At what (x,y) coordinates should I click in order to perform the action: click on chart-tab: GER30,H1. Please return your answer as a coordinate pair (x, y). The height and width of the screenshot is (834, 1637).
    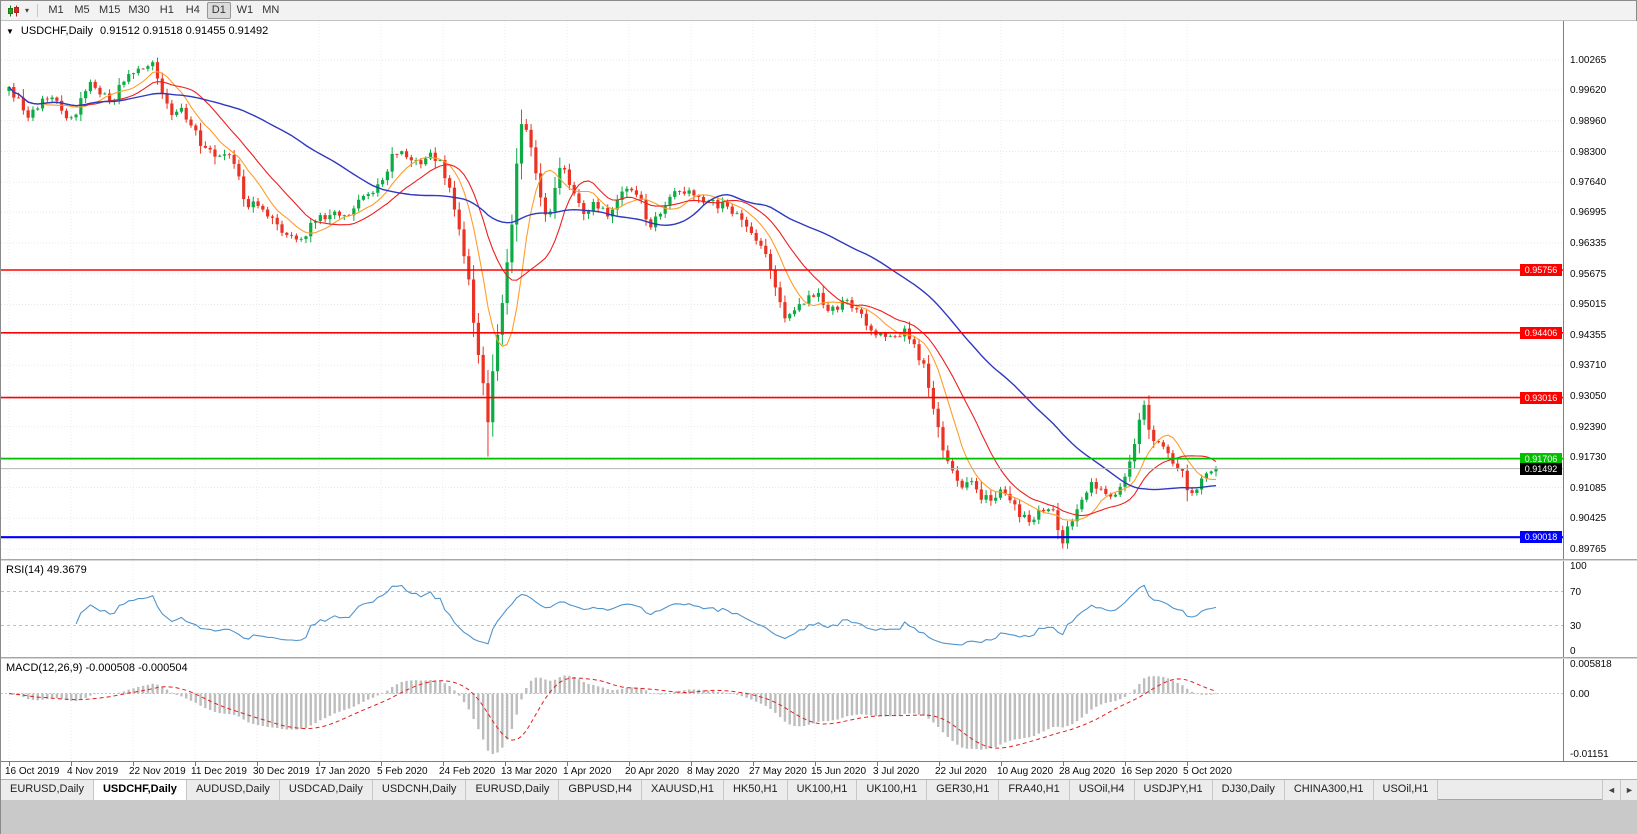
    Looking at the image, I should click on (963, 790).